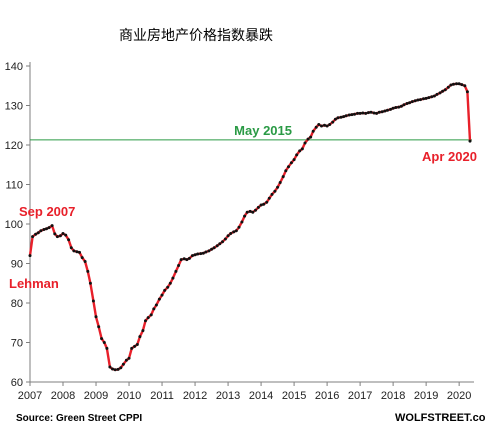 This screenshot has height=433, width=485. Describe the element at coordinates (196, 36) in the screenshot. I see `chart-title: 商业房地产价格指数暴跌` at that location.